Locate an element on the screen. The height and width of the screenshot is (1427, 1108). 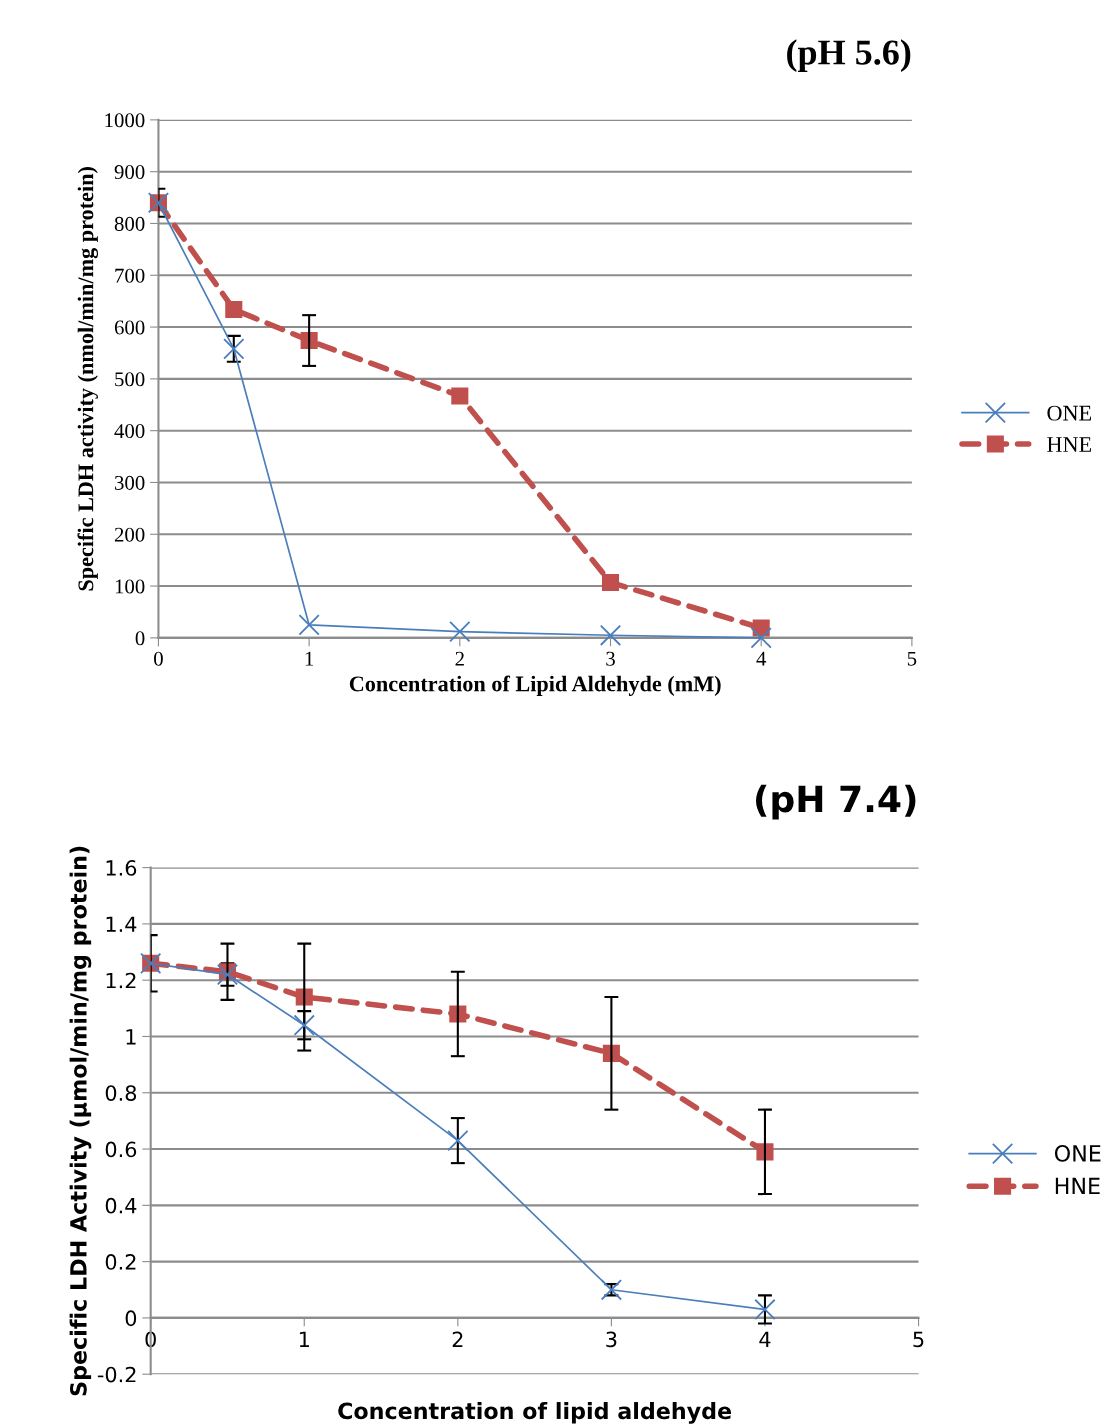
y-tick-label: 1 is located at coordinates (131, 1037).